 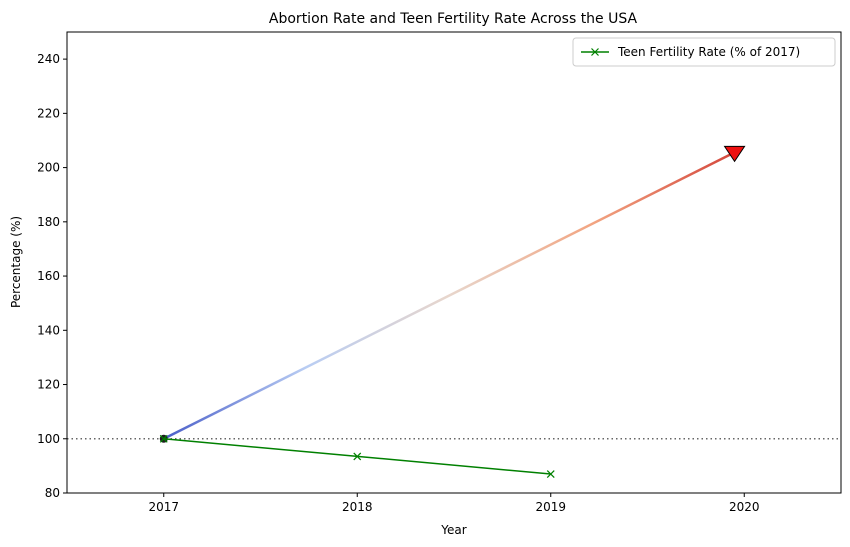 What do you see at coordinates (48, 168) in the screenshot?
I see `y-tick-label: 200` at bounding box center [48, 168].